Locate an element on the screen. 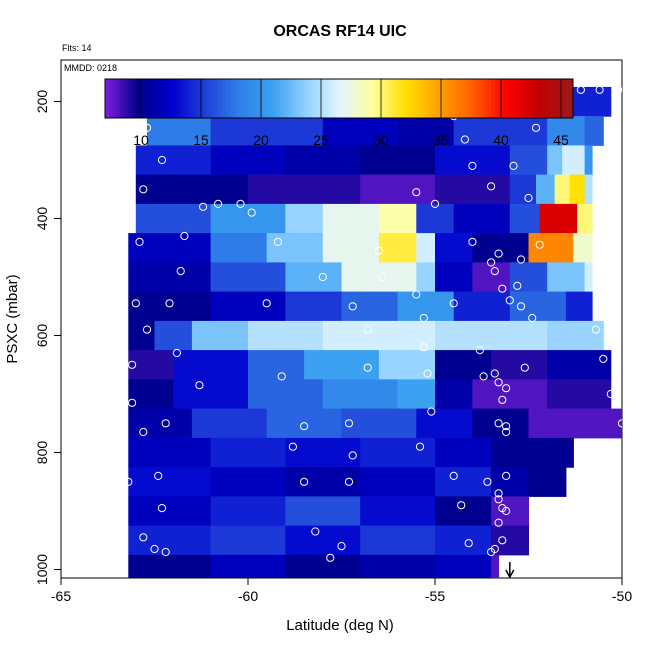 The height and width of the screenshot is (650, 650). y-tick-label: 1000 is located at coordinates (42, 569).